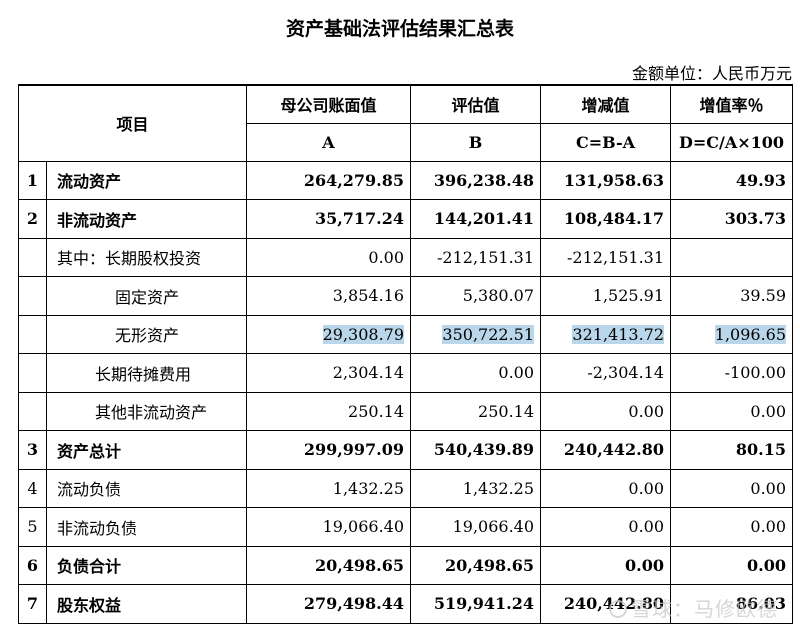  I want to click on cell-appraised-value: 350,722.51, so click(476, 334).